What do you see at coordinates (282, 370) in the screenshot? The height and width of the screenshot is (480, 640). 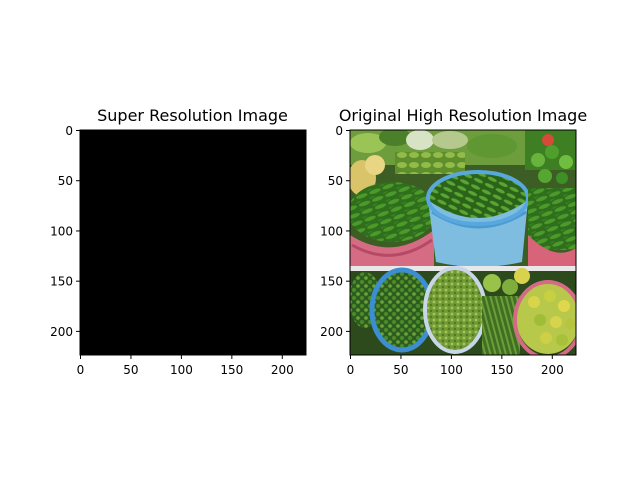 I see `left-x-tick-label: 200` at bounding box center [282, 370].